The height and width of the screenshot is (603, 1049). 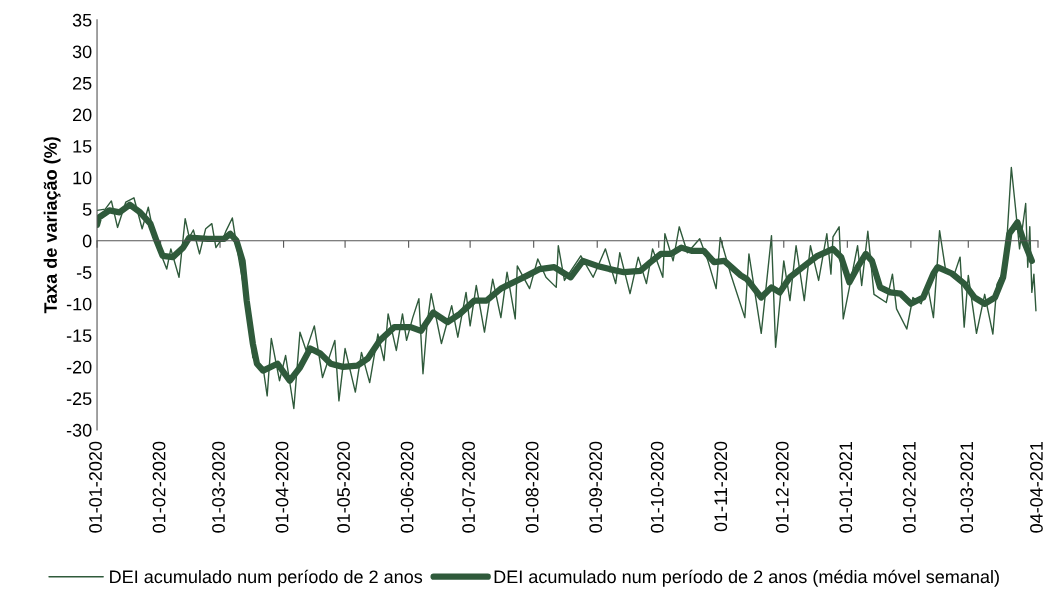 What do you see at coordinates (782, 487) in the screenshot?
I see `x-tick-label: 01-12-2020` at bounding box center [782, 487].